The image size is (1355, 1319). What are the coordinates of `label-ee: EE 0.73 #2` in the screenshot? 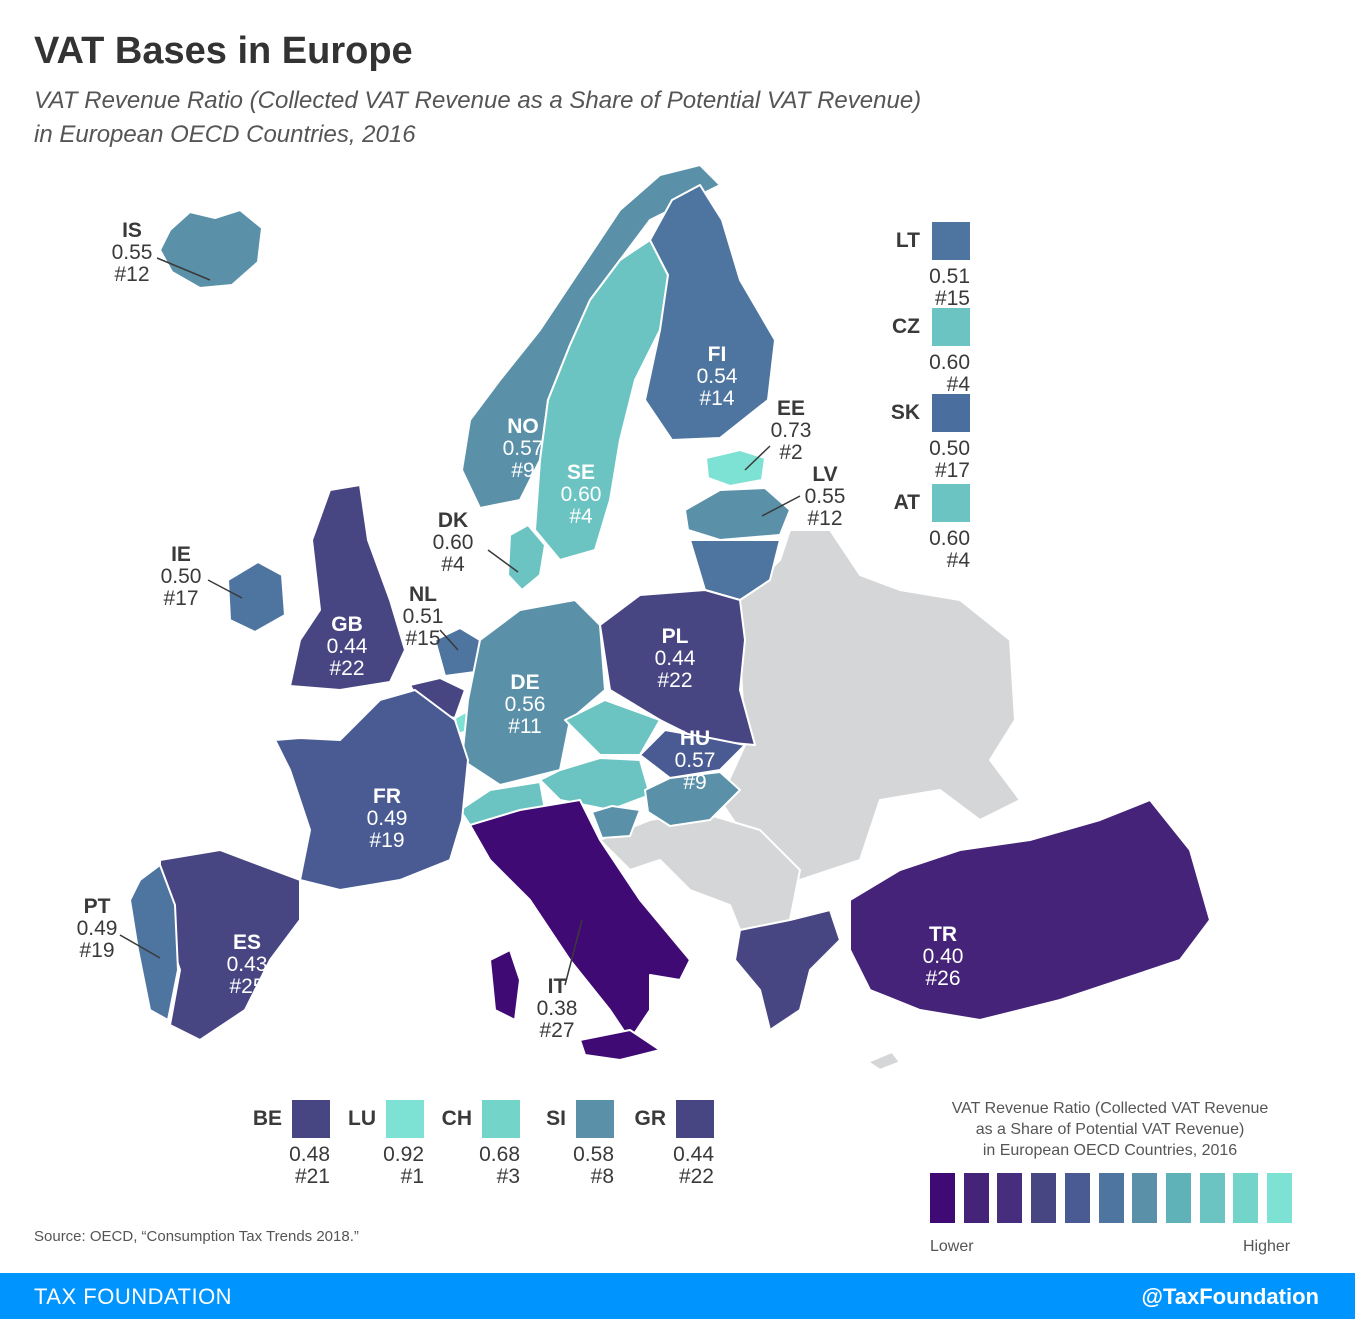 It's located at (791, 430).